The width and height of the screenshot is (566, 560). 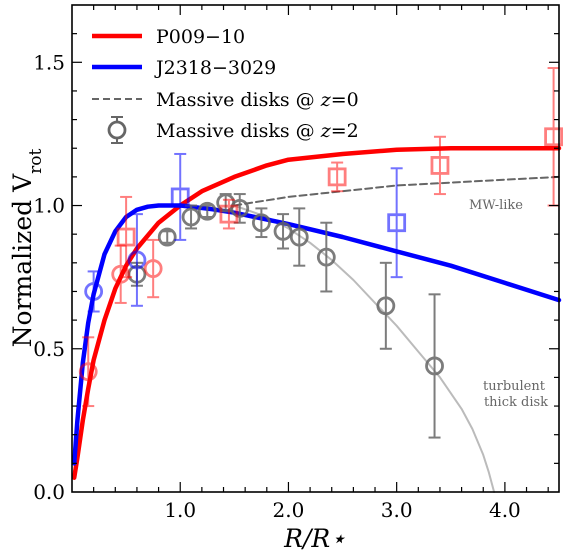 I want to click on legend-swatch-z2-marker, so click(x=117, y=130).